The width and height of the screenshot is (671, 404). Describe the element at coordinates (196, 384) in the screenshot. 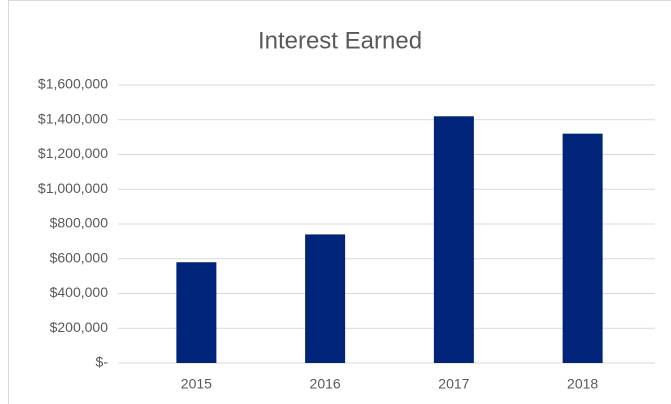

I see `x-tick-label: 2015` at that location.